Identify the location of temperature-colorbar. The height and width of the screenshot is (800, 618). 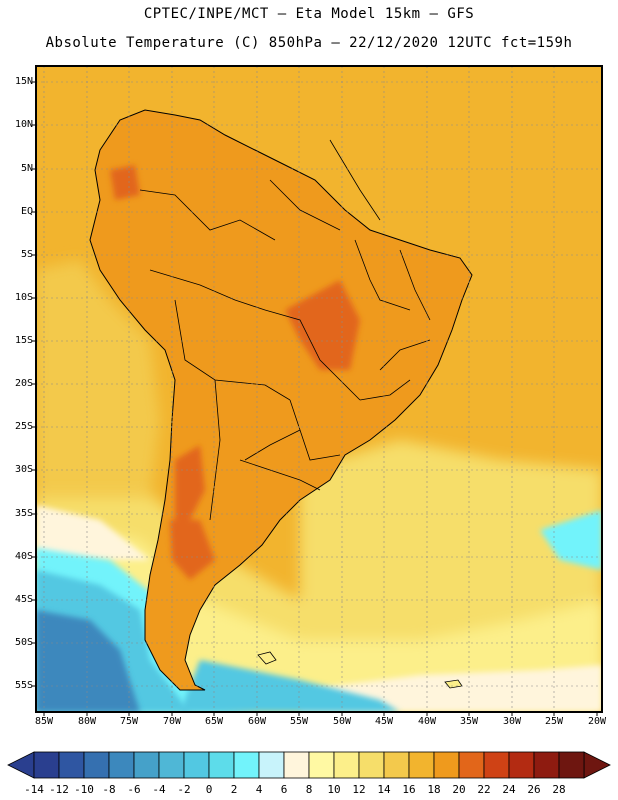
(309, 765).